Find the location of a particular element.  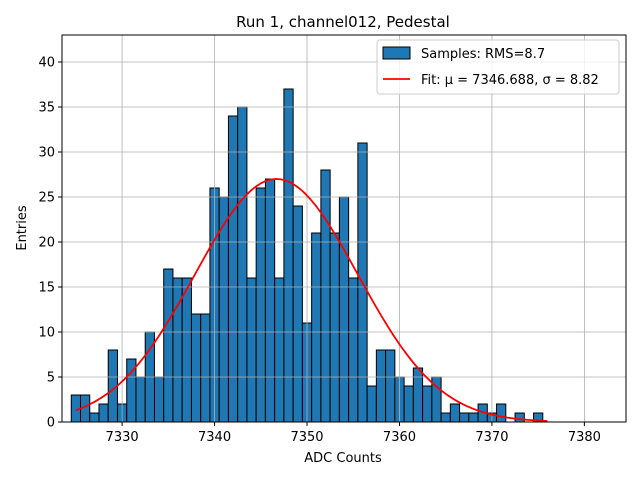

legend-histogram-label: Samples: RMS=8.7 is located at coordinates (483, 54).